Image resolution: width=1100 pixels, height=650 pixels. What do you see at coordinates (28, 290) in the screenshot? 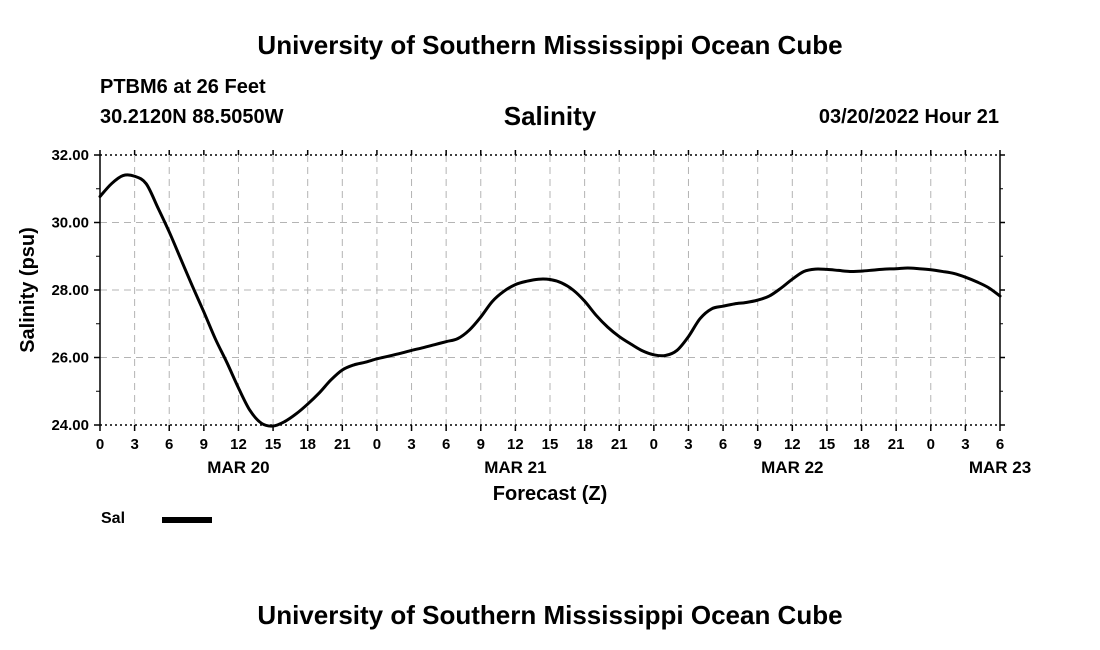
I see `y-axis-label: Salinity (psu)` at bounding box center [28, 290].